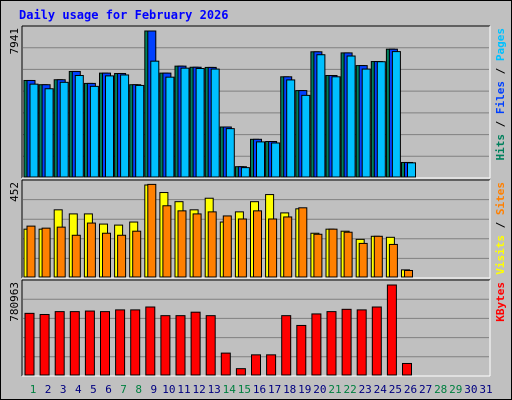 The width and height of the screenshot is (512, 400). Describe the element at coordinates (289, 389) in the screenshot. I see `x-label-day-18: 18` at that location.